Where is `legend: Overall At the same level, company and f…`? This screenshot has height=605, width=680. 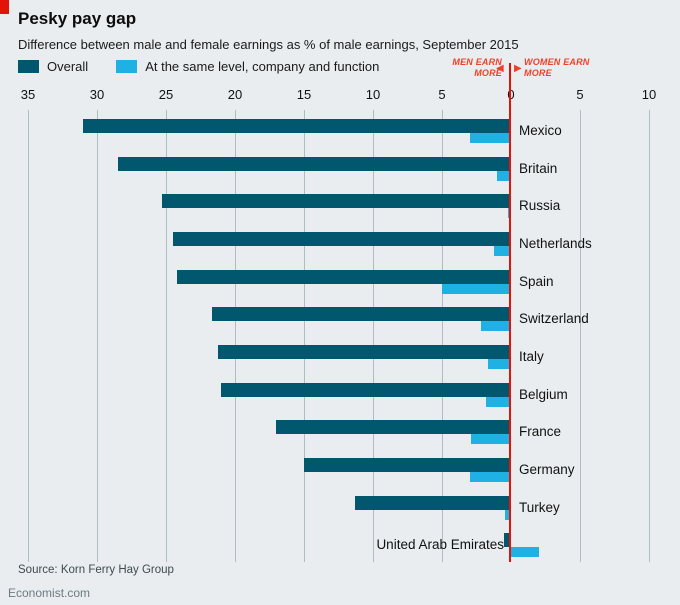
legend: Overall At the same level, company and f… is located at coordinates (198, 66).